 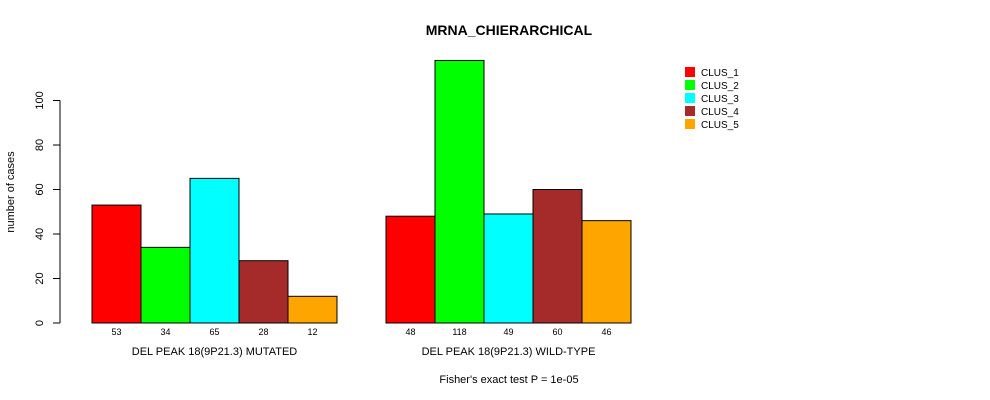 I want to click on count-label: 49, so click(x=508, y=332).